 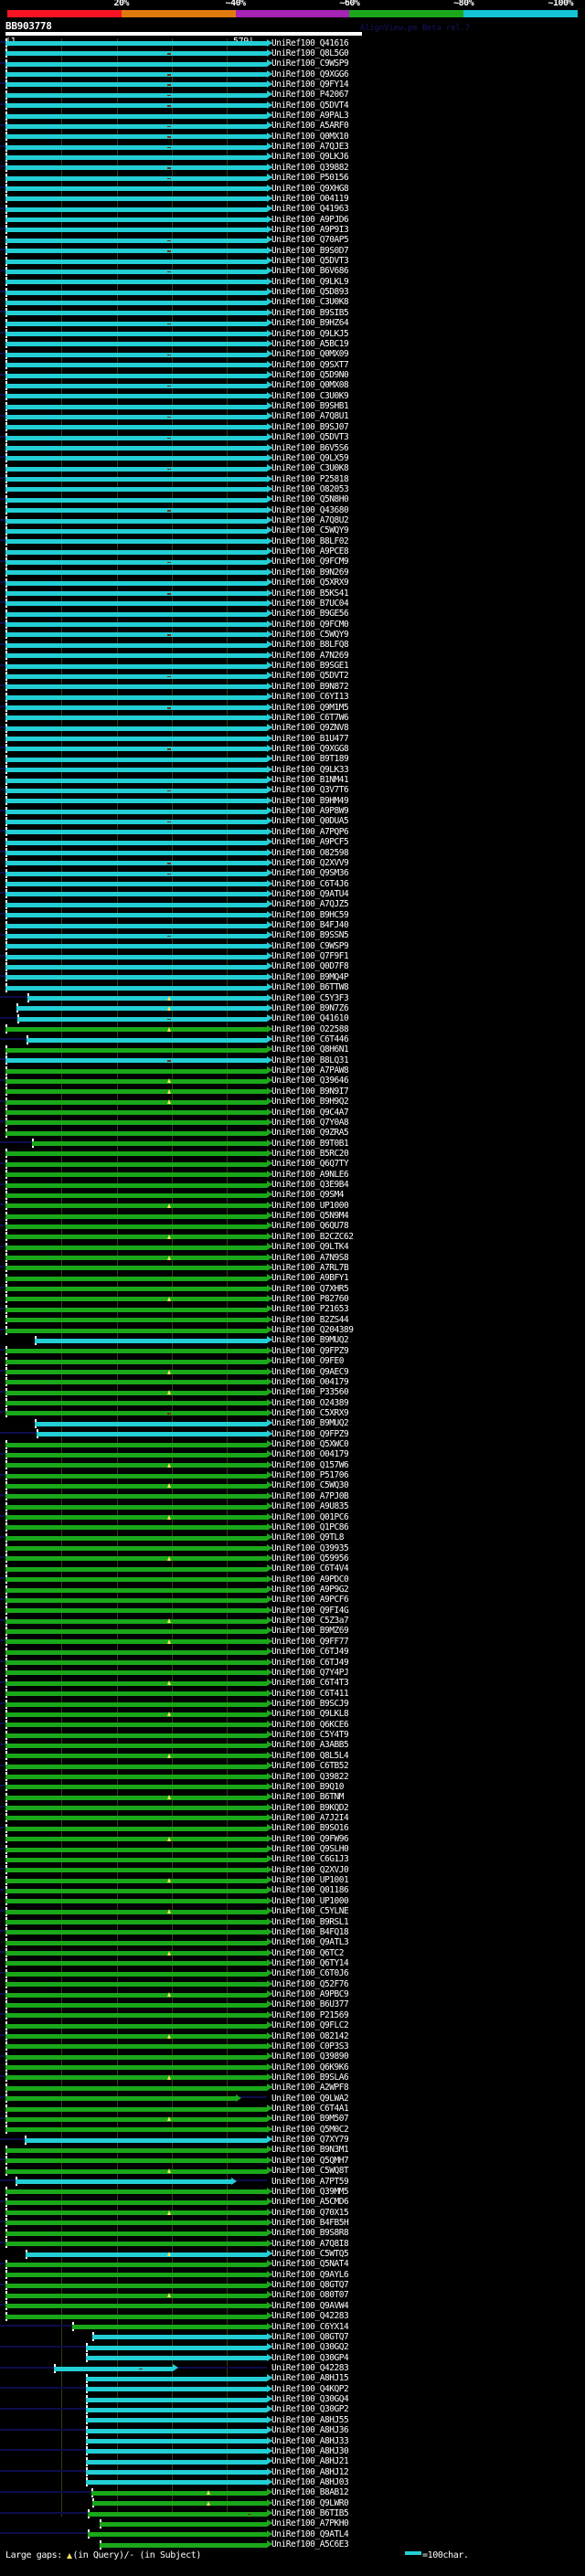 I want to click on hit-id-label: UniRef100_Q41963, so click(x=310, y=209).